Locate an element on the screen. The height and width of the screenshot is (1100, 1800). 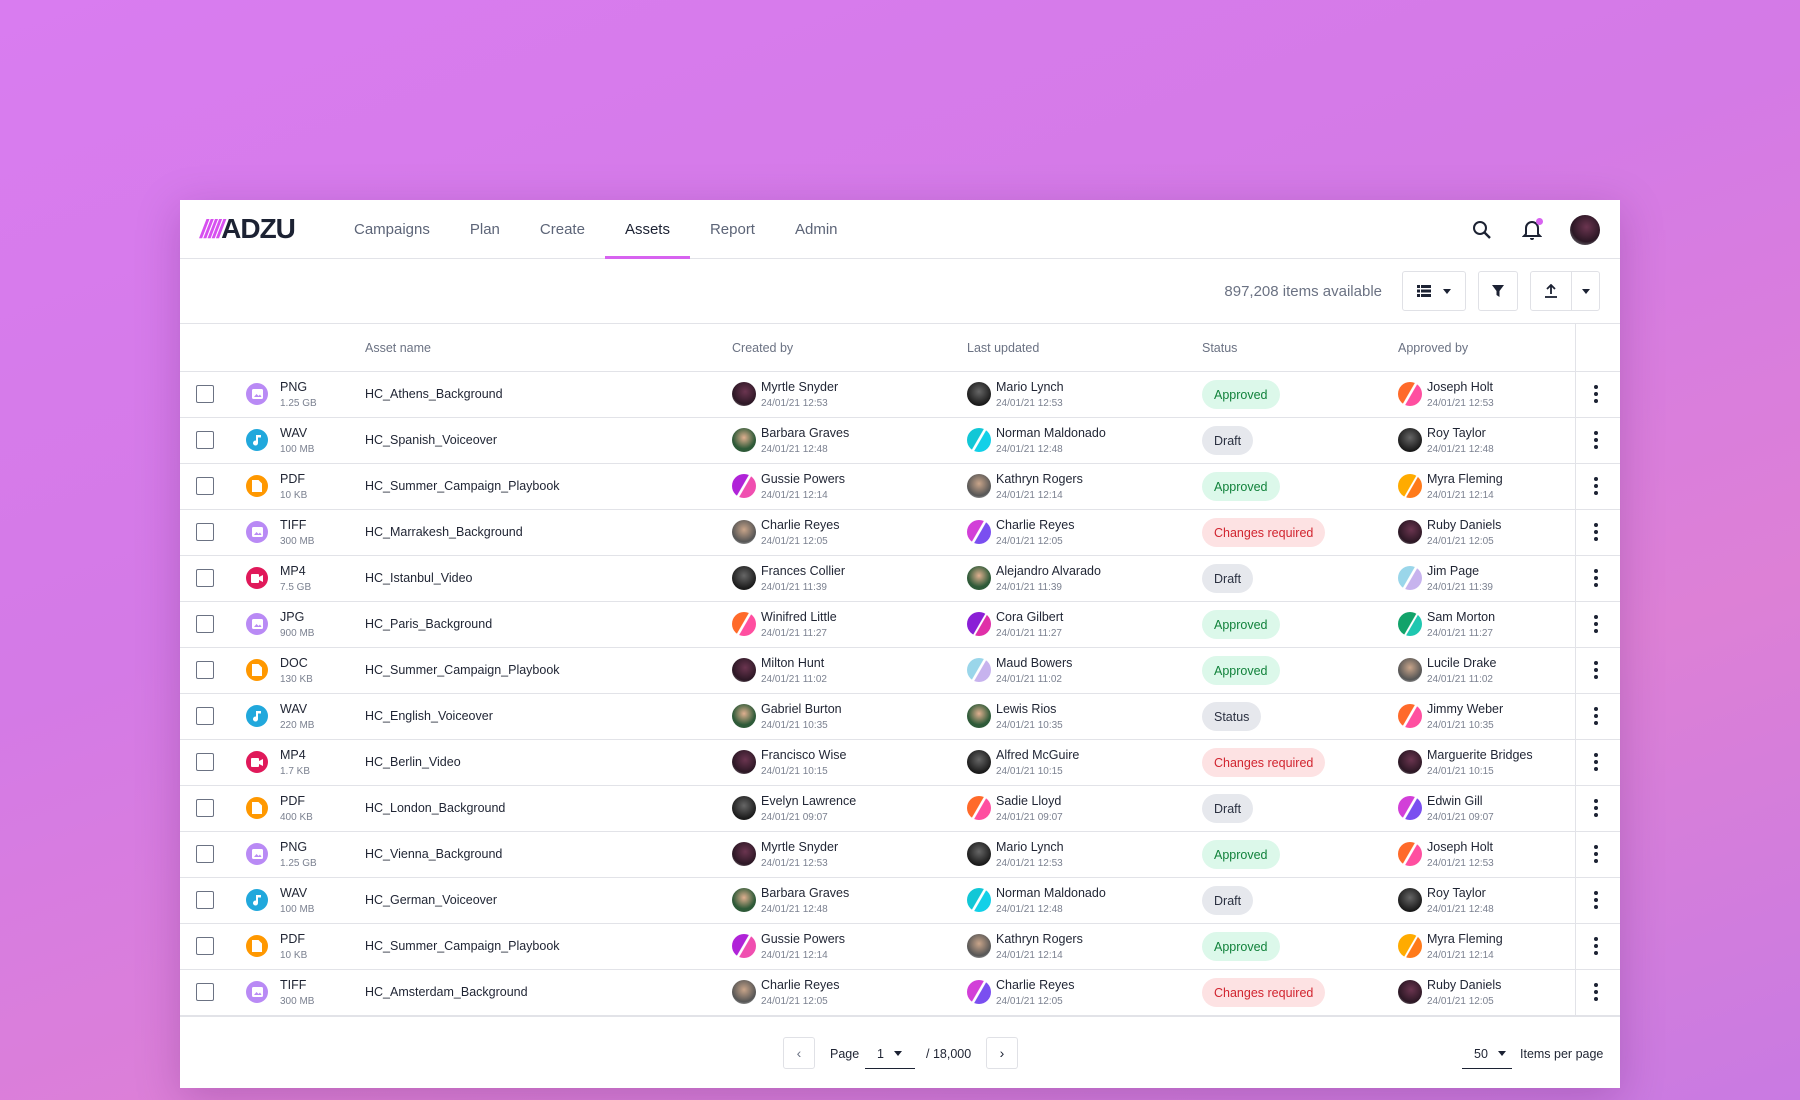
asset-name: HC_Amsterdam_Background is located at coordinates (446, 992).